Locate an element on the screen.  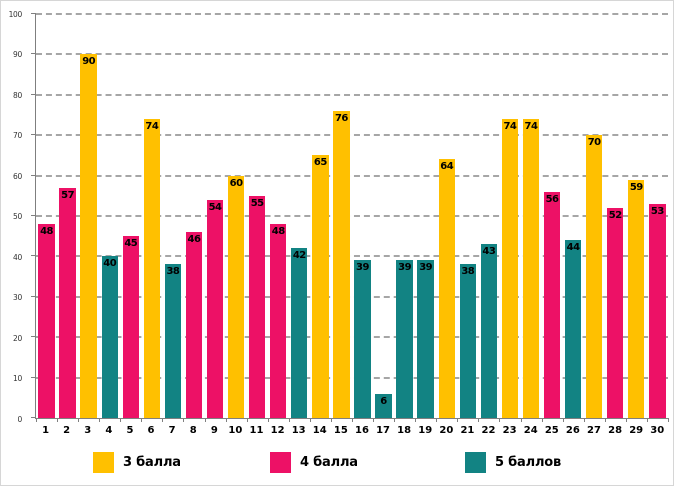
x-axis-label: 18 is located at coordinates (404, 430).